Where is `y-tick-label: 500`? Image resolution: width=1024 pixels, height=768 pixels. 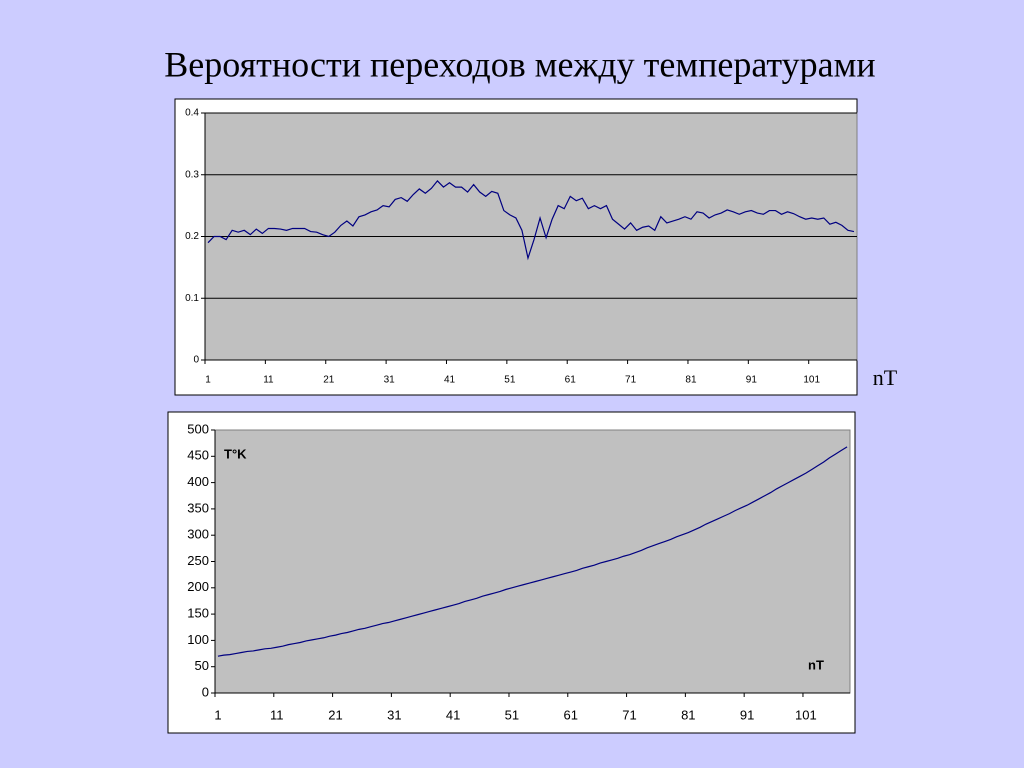
y-tick-label: 500 is located at coordinates (198, 428).